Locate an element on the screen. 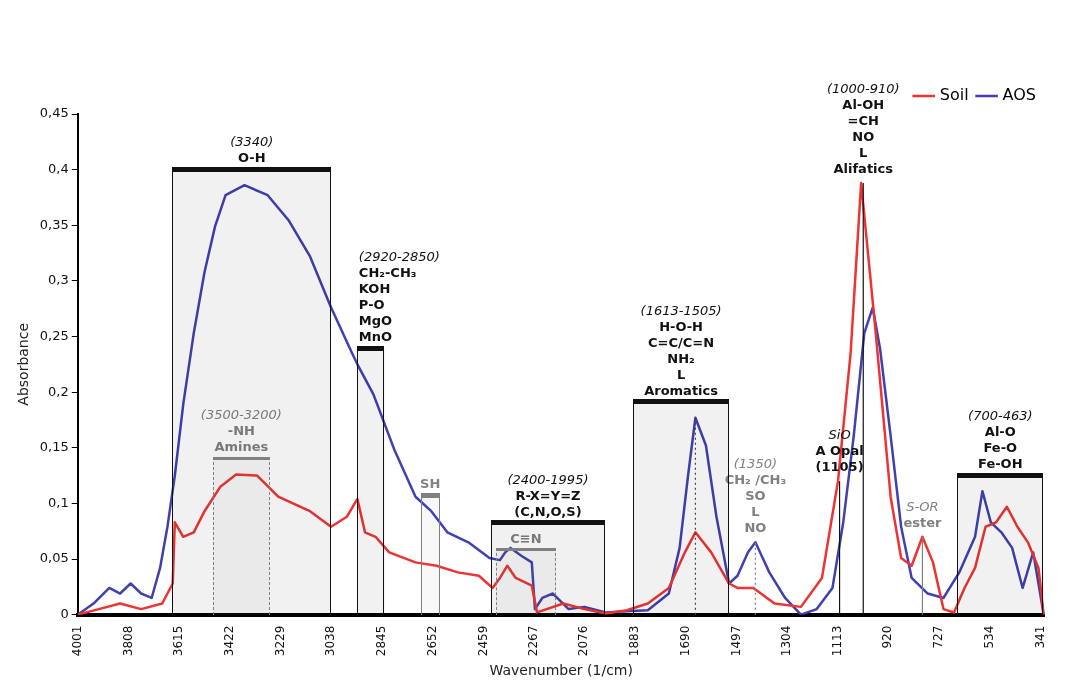  x-tick-label: 341 is located at coordinates (1039, 637).